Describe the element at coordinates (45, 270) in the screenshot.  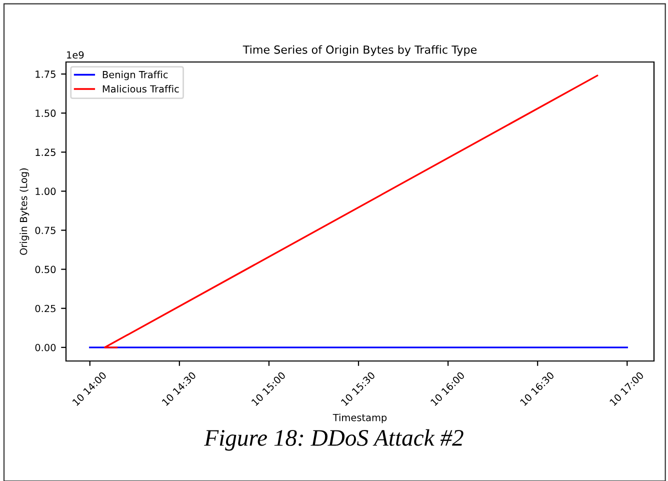
I see `y-tick-label: 0.50` at that location.